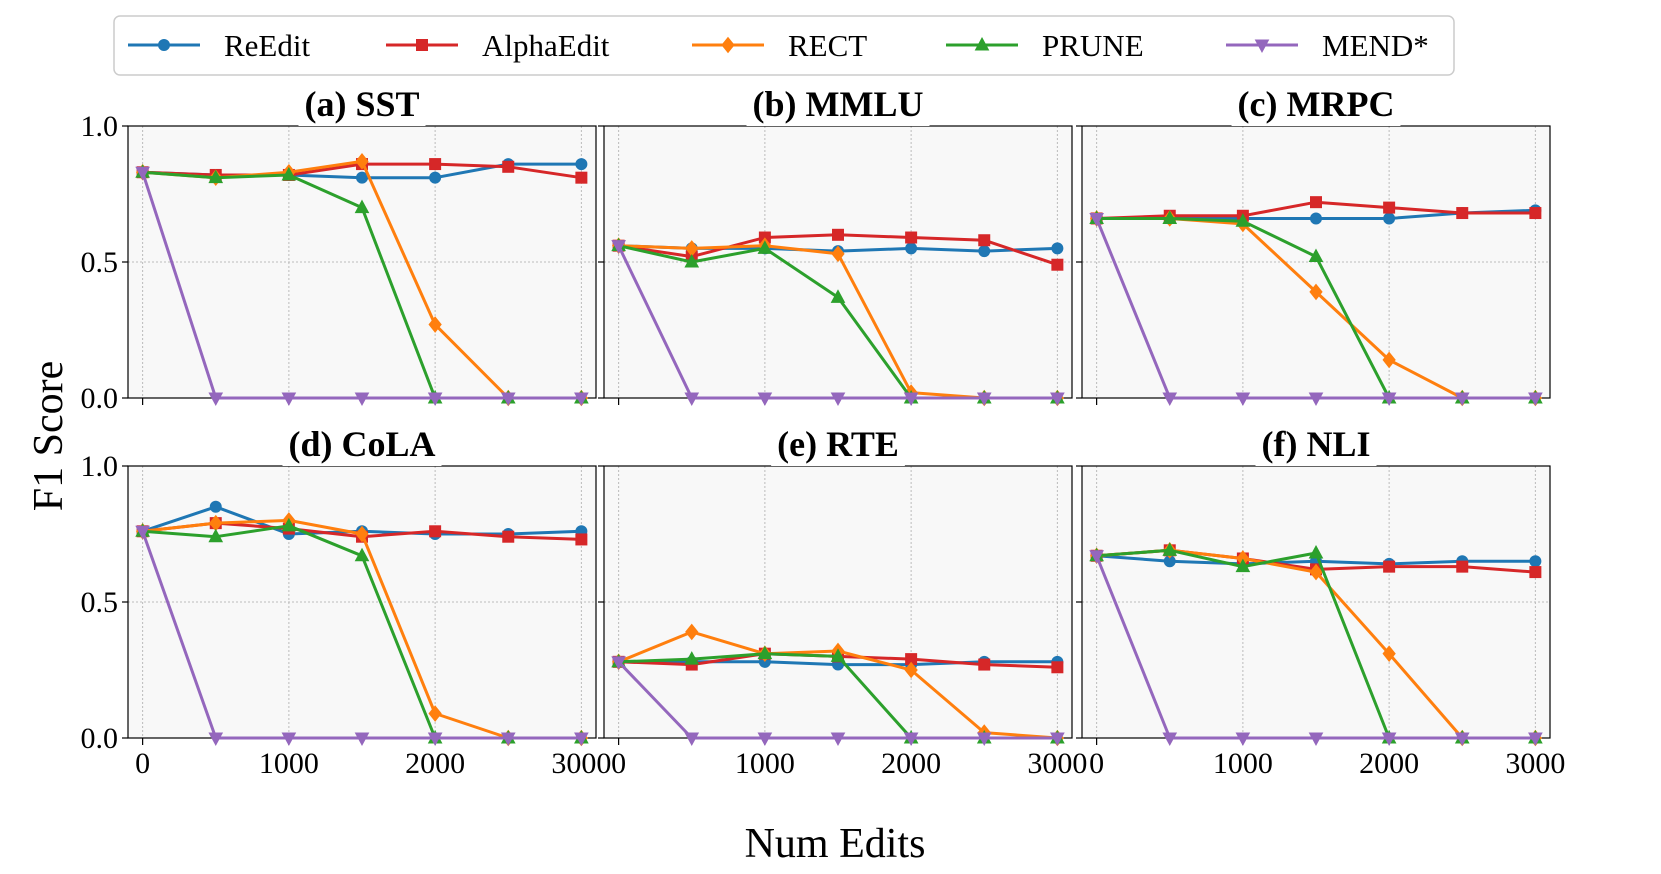 The width and height of the screenshot is (1661, 874). What do you see at coordinates (267, 45) in the screenshot?
I see `legend-label-reedit: ReEdit` at bounding box center [267, 45].